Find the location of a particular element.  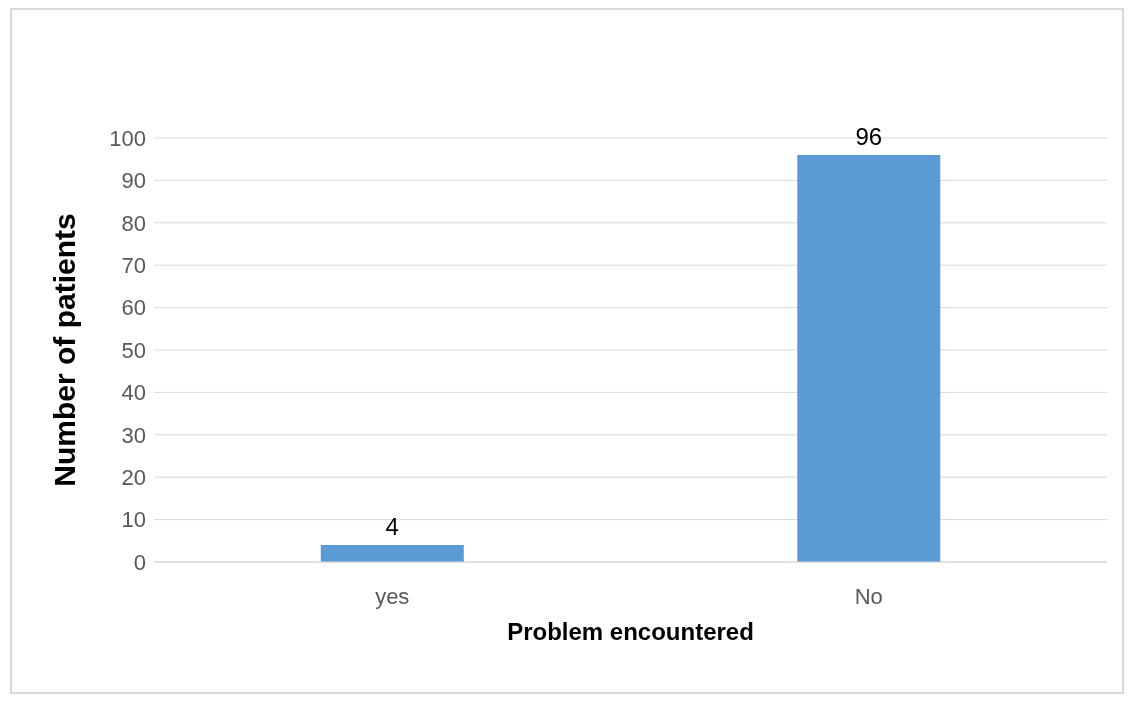

y-tick-label: 20 is located at coordinates (133, 478).